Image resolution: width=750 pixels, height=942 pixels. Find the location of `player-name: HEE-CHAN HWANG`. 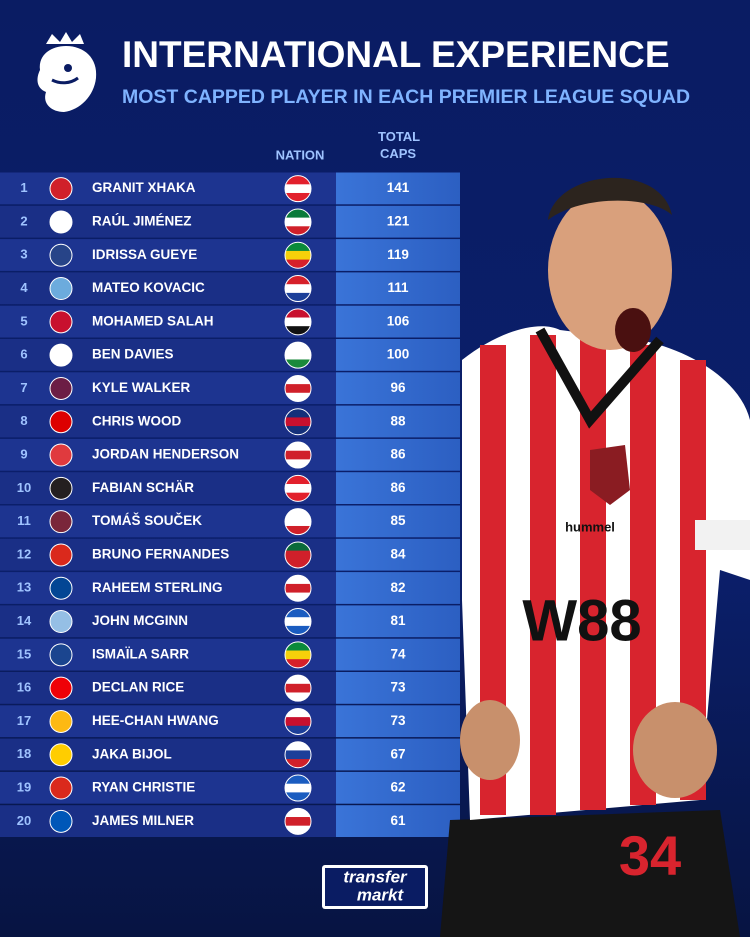

player-name: HEE-CHAN HWANG is located at coordinates (155, 720).